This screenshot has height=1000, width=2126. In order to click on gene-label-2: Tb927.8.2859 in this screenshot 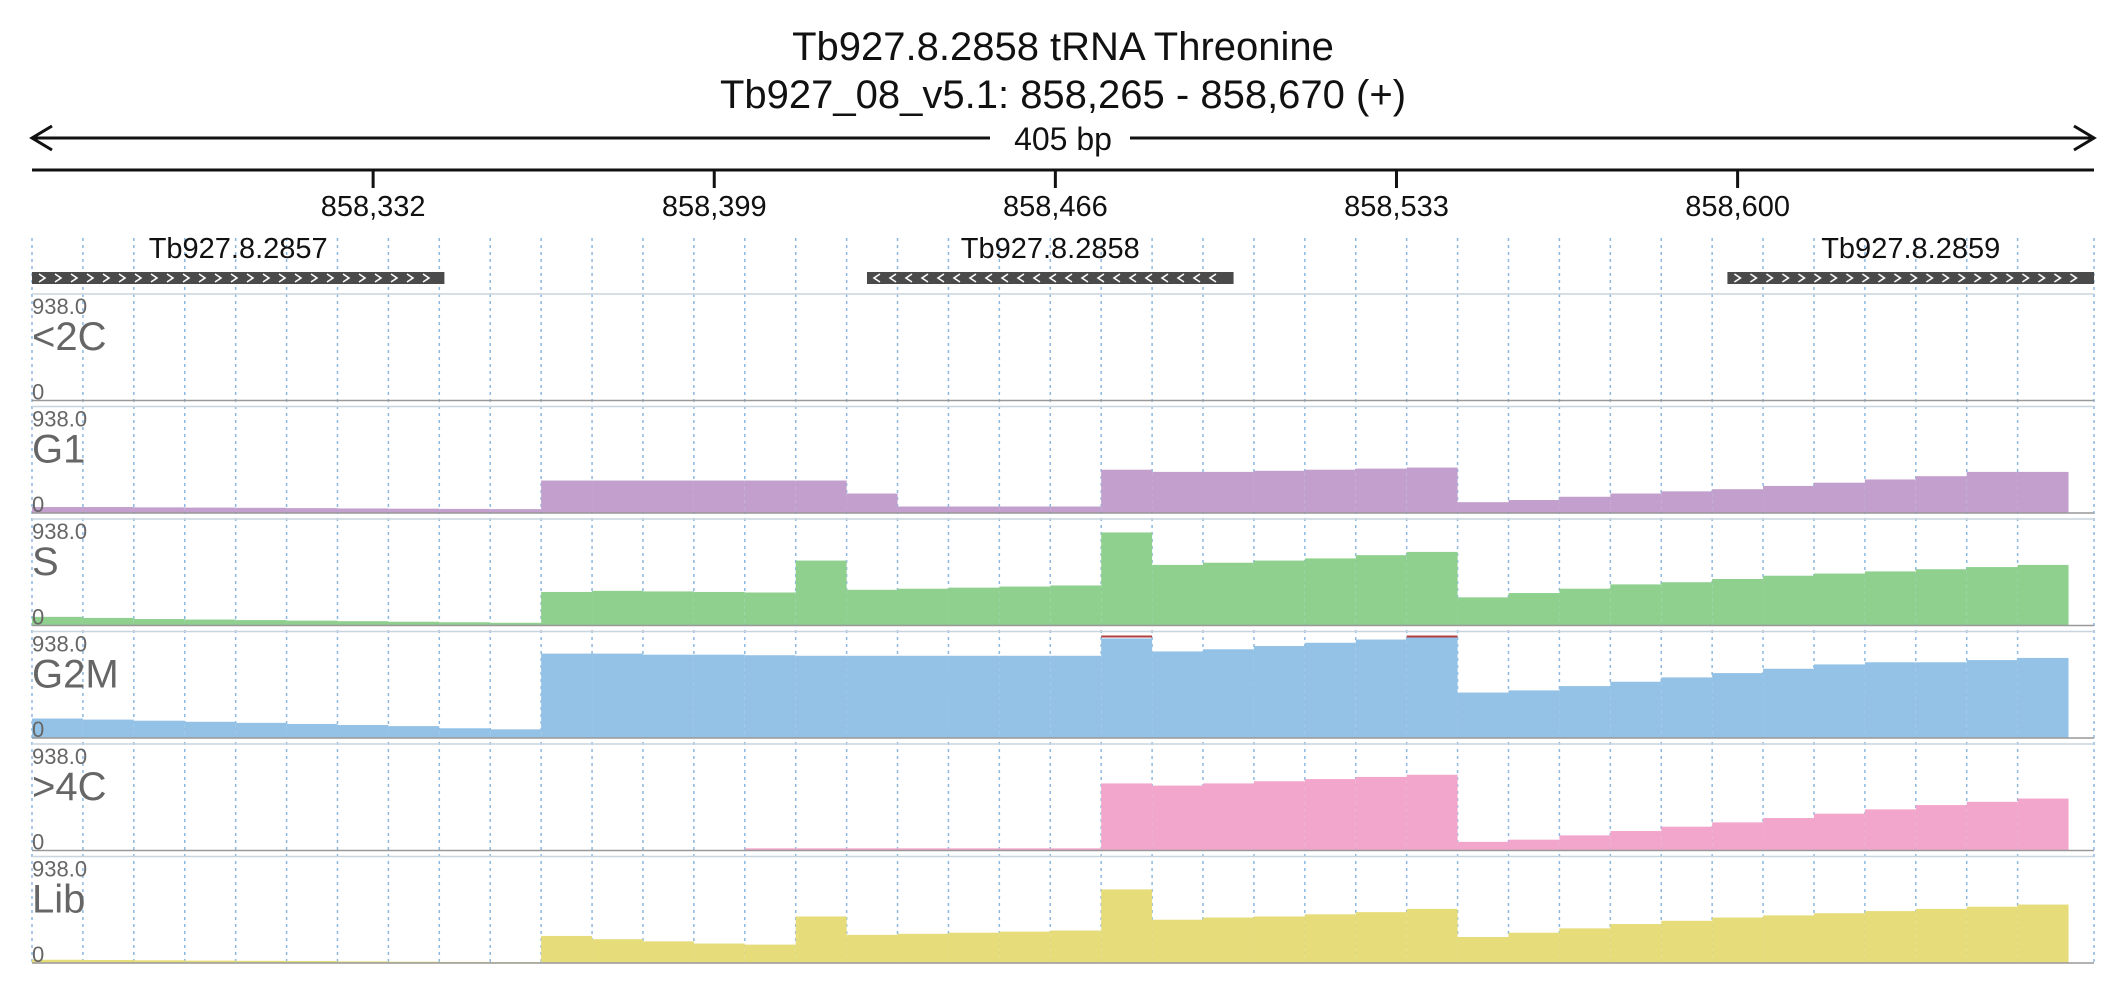, I will do `click(1910, 249)`.